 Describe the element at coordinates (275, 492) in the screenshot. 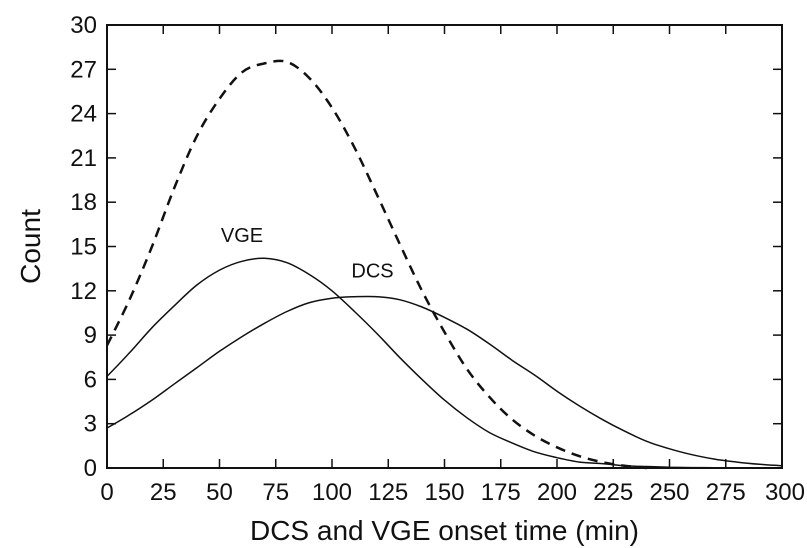

I see `x-tick-label: 75` at that location.